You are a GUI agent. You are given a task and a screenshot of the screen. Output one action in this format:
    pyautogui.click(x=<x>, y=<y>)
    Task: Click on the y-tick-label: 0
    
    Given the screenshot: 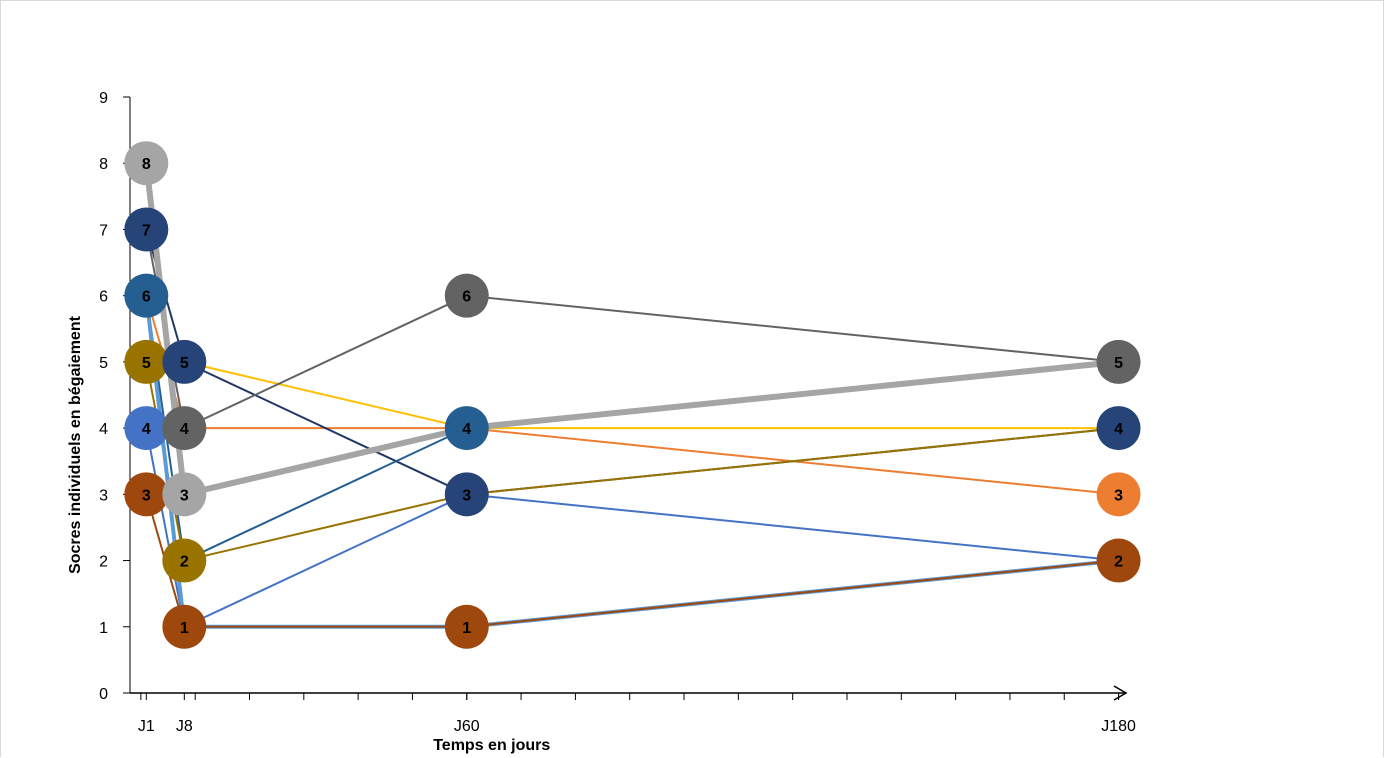 What is the action you would take?
    pyautogui.click(x=103, y=694)
    